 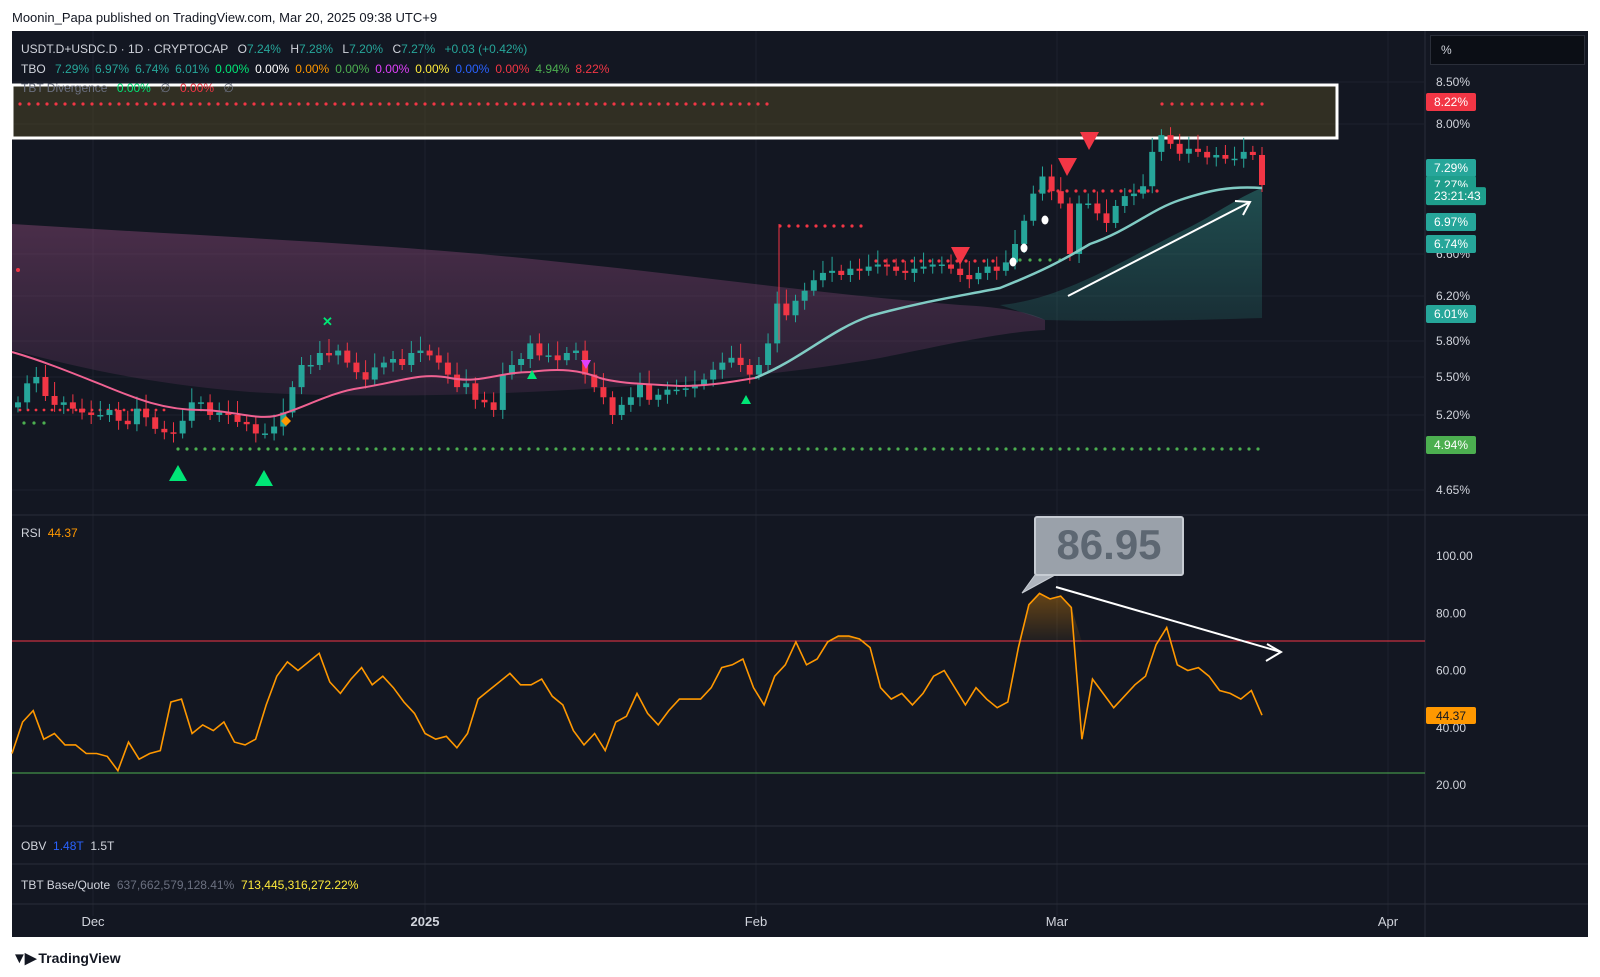 What do you see at coordinates (960, 256) in the screenshot?
I see `sell-signal-triangle` at bounding box center [960, 256].